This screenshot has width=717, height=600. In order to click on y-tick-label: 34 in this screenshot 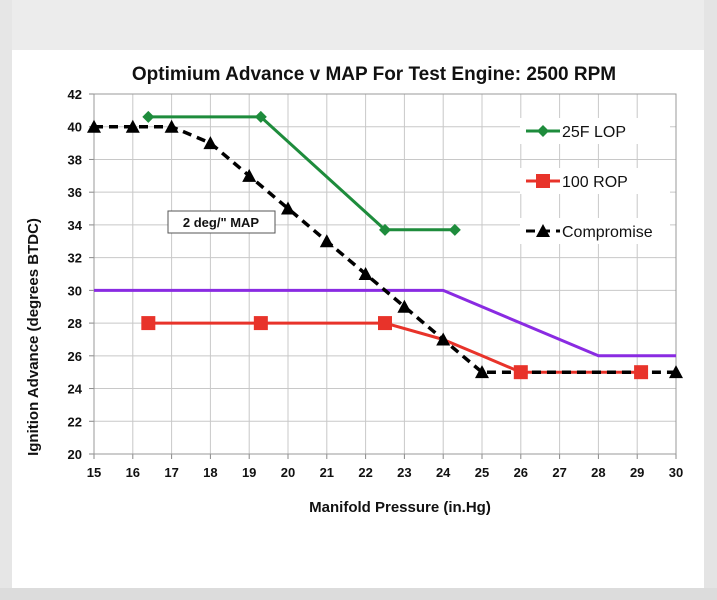, I will do `click(75, 225)`.